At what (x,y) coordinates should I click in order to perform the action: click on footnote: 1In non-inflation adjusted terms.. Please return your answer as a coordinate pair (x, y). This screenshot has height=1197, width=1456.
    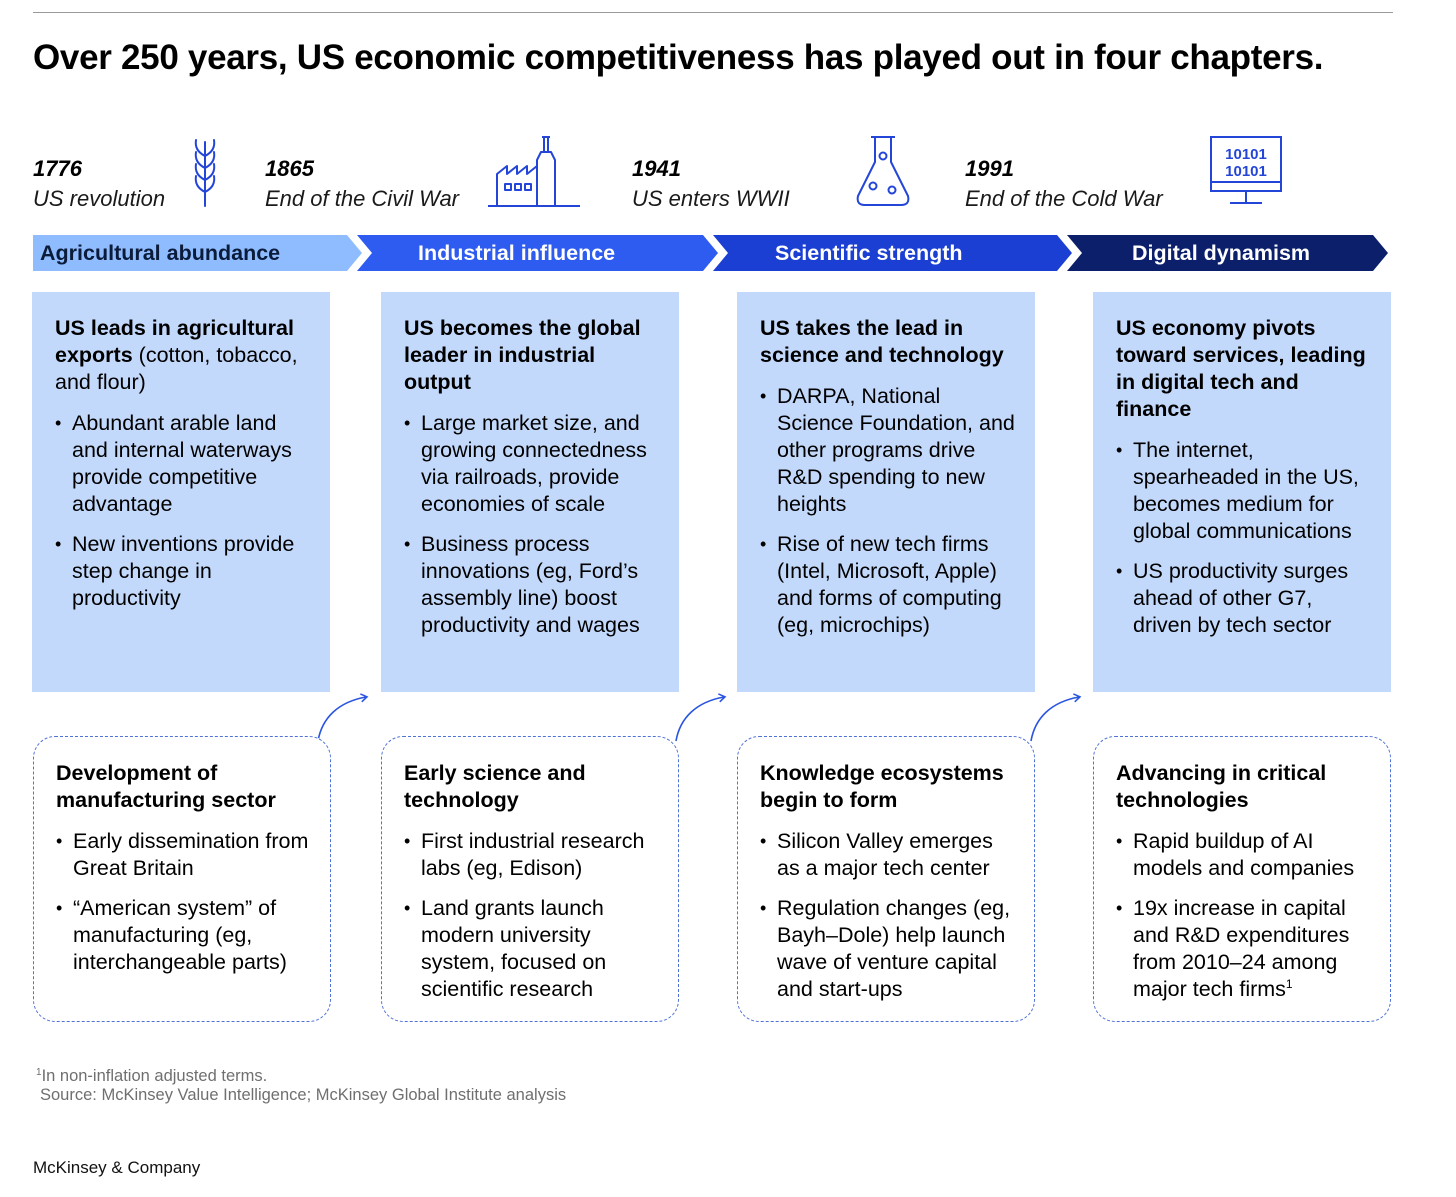
    Looking at the image, I should click on (151, 1074).